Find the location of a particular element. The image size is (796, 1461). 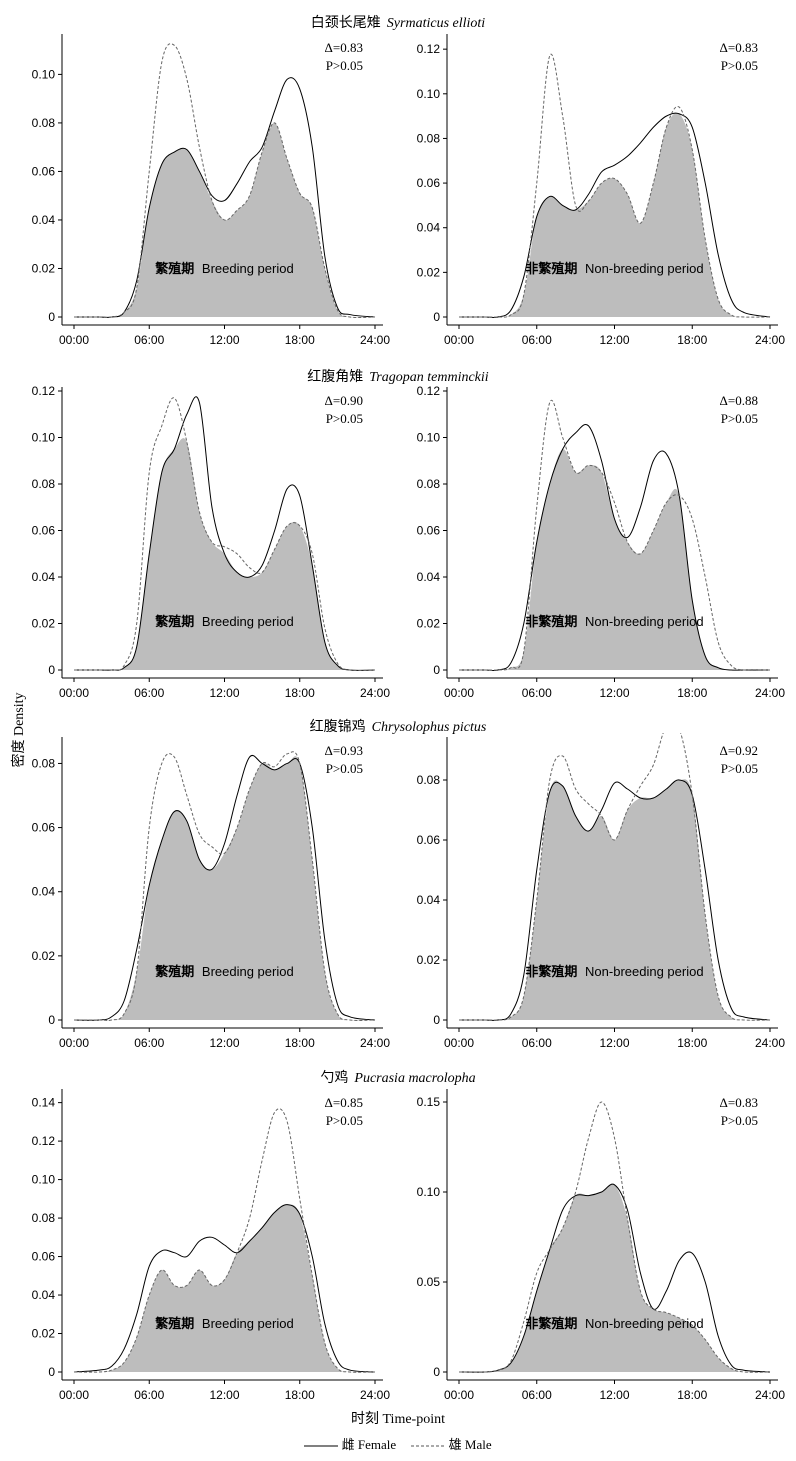

overlap-coefficient: Δ=0.85 is located at coordinates (344, 1102).